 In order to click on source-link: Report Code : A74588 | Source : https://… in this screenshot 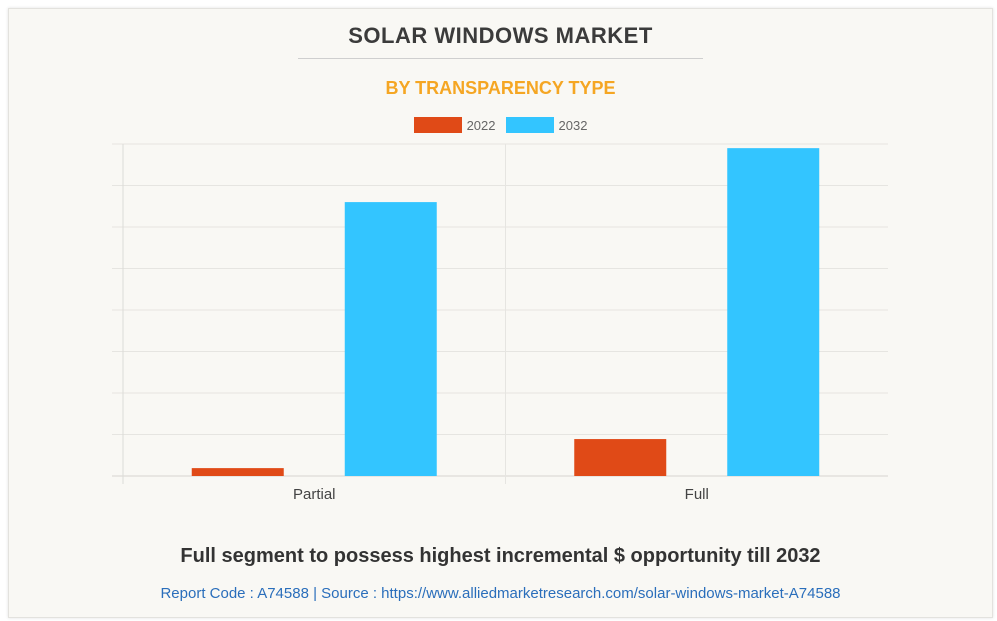, I will do `click(500, 593)`.